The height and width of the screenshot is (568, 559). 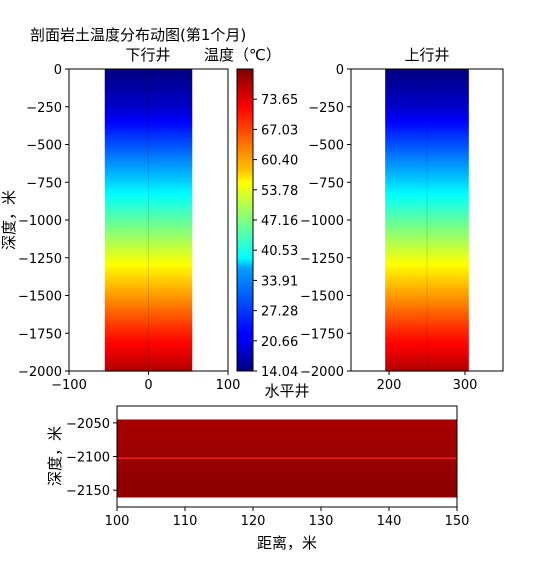 What do you see at coordinates (44, 183) in the screenshot?
I see `y-tick-label: −750` at bounding box center [44, 183].